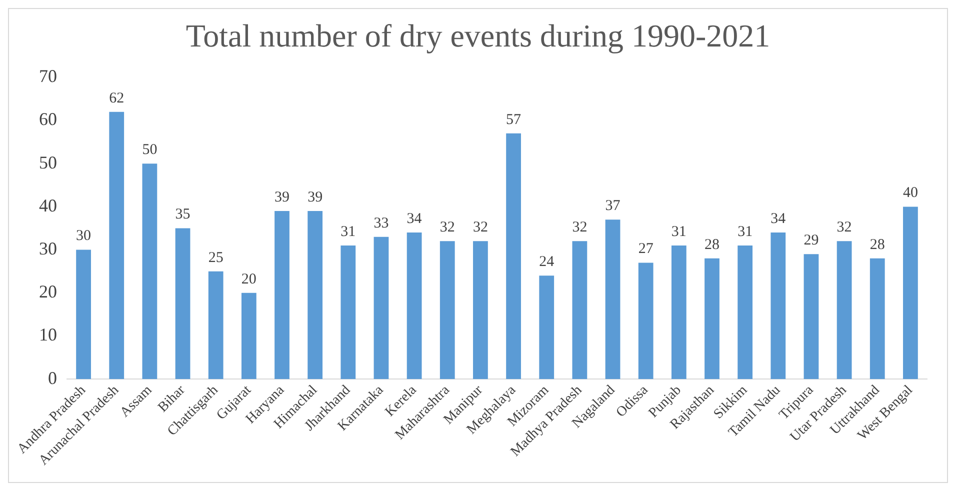 Image resolution: width=958 pixels, height=491 pixels. I want to click on data-label: 20, so click(248, 279).